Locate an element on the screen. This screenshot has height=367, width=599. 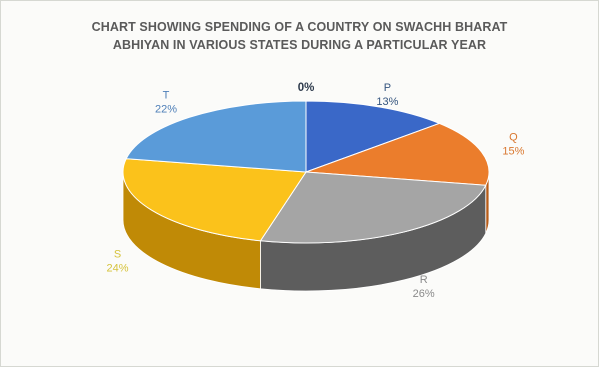
pie-slice-t is located at coordinates (216, 136).